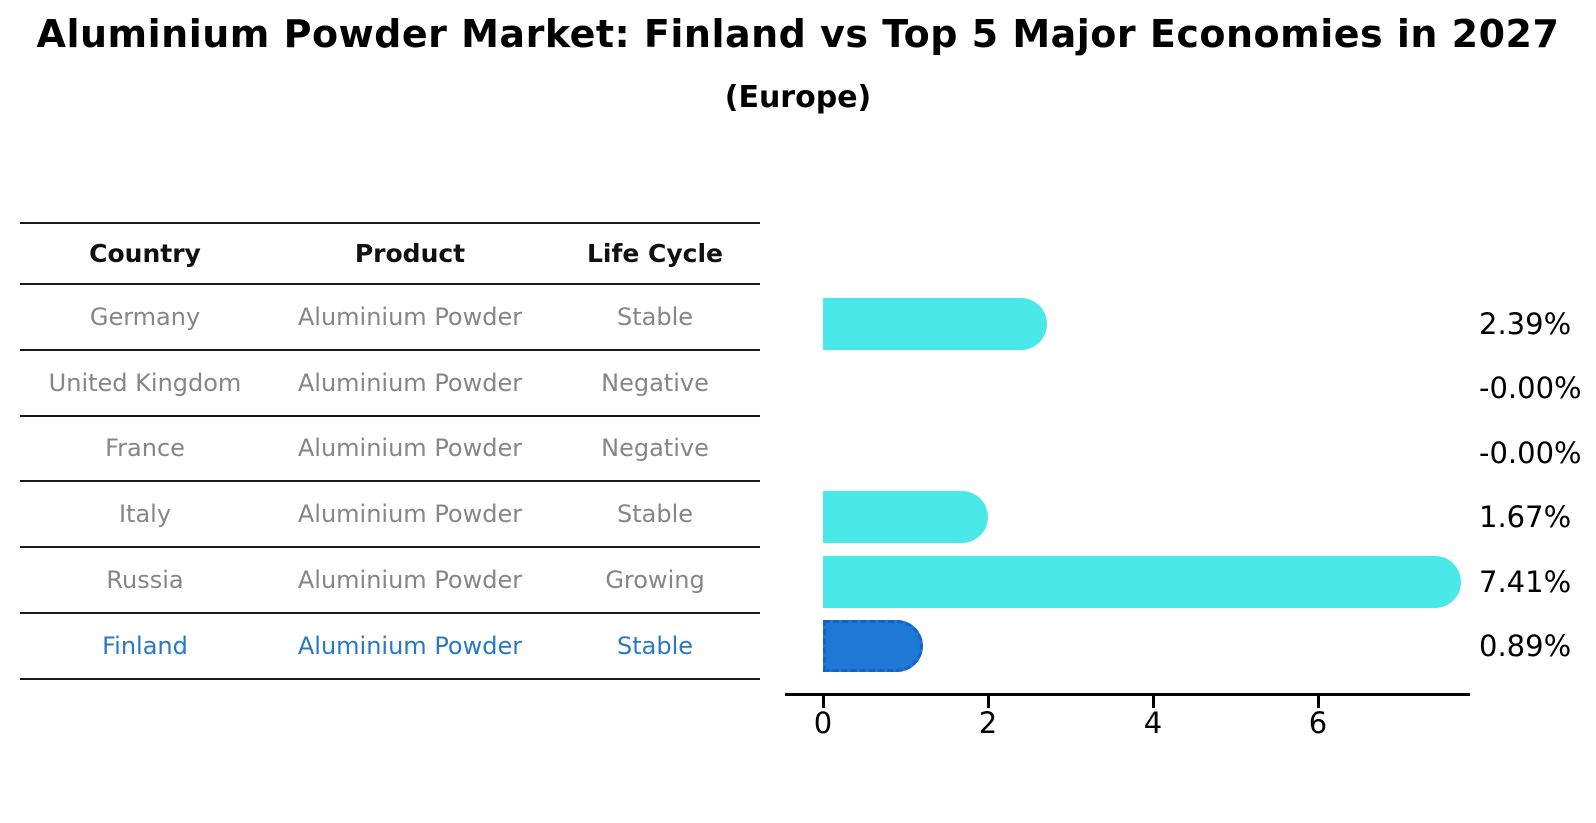 This screenshot has width=1596, height=823. What do you see at coordinates (145, 514) in the screenshot?
I see `country-cell: Italy` at bounding box center [145, 514].